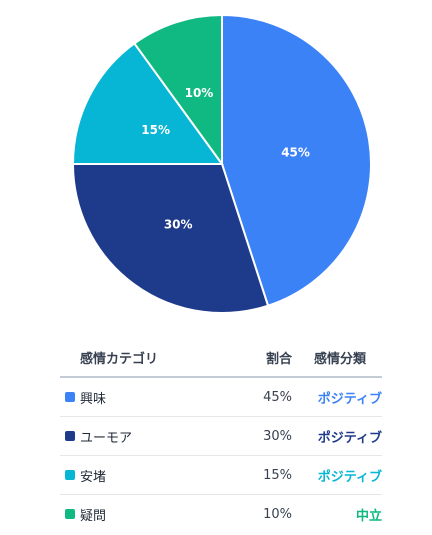 Image resolution: width=432 pixels, height=535 pixels. I want to click on pie-slice-label-2: 15%, so click(155, 130).